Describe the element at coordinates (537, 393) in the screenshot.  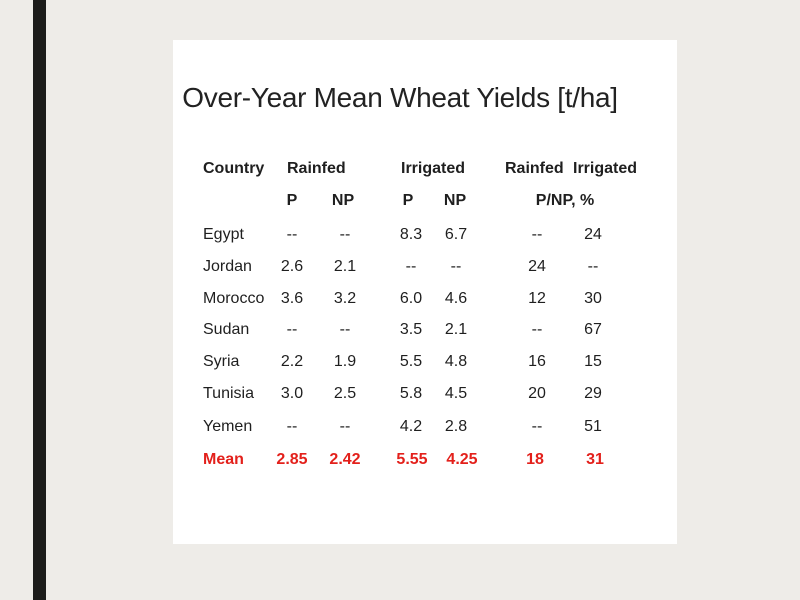
I see `table-cell-rf-ratio: 20` at that location.